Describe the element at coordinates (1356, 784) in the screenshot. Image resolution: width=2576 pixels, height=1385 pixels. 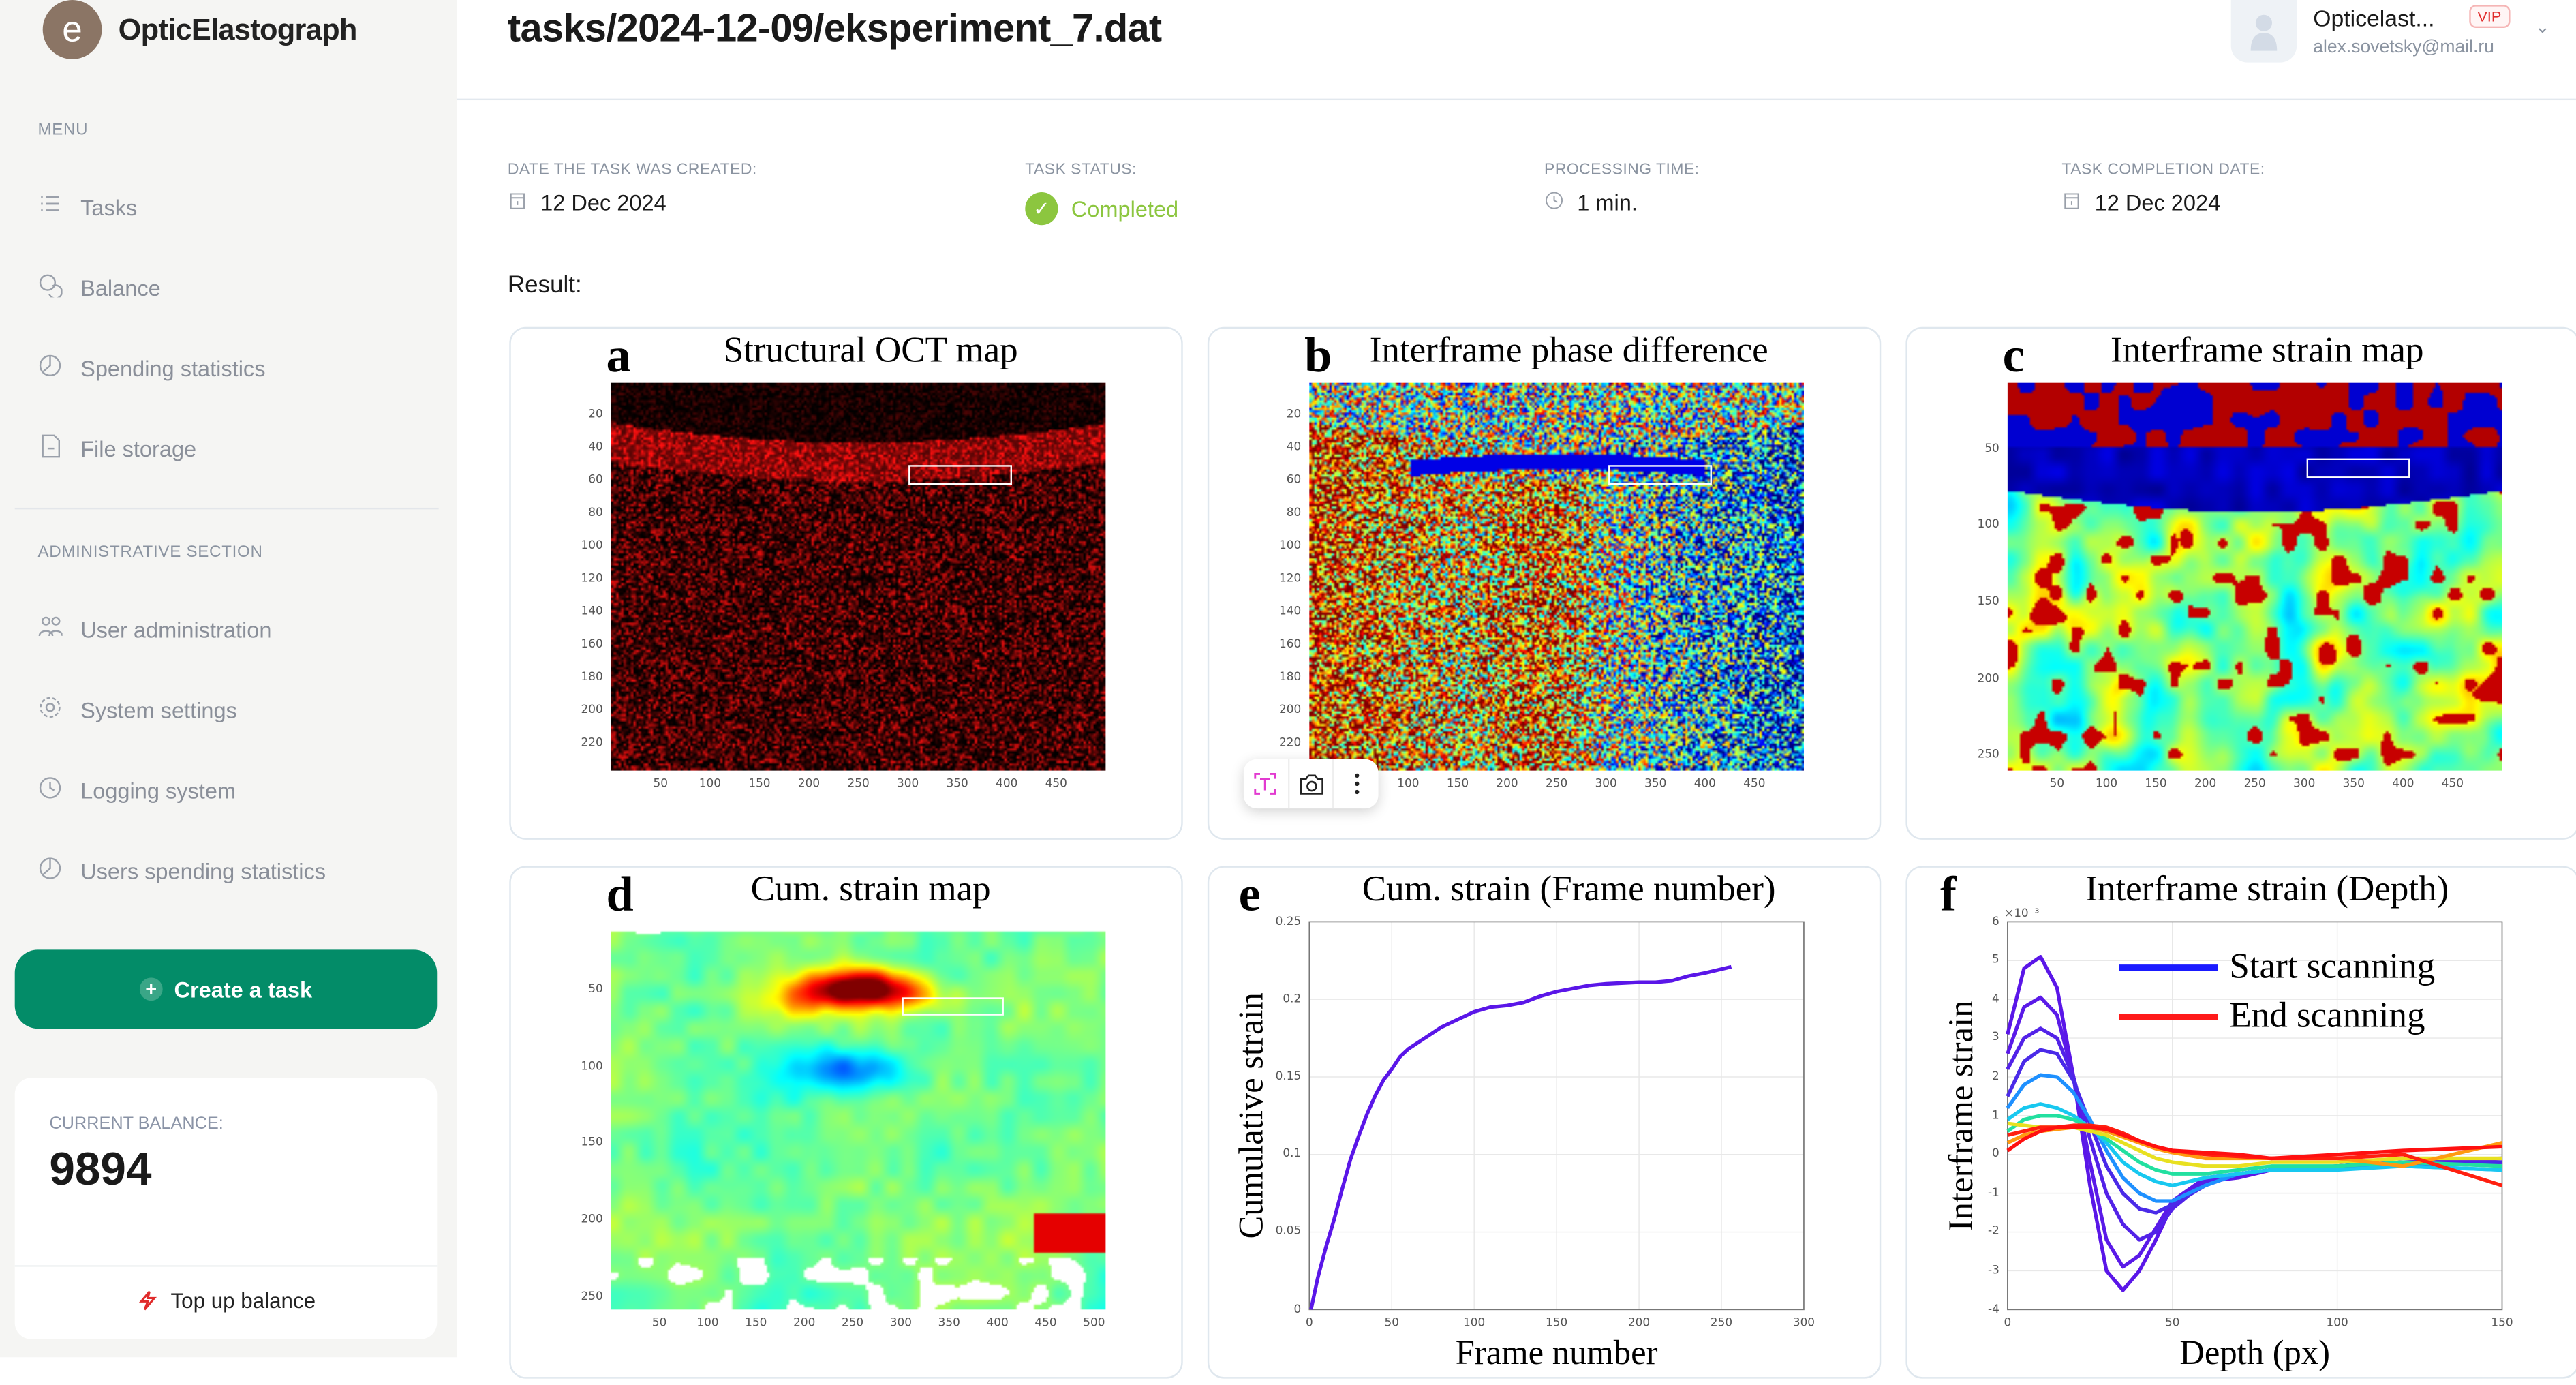
I see `more-vertical-icon` at that location.